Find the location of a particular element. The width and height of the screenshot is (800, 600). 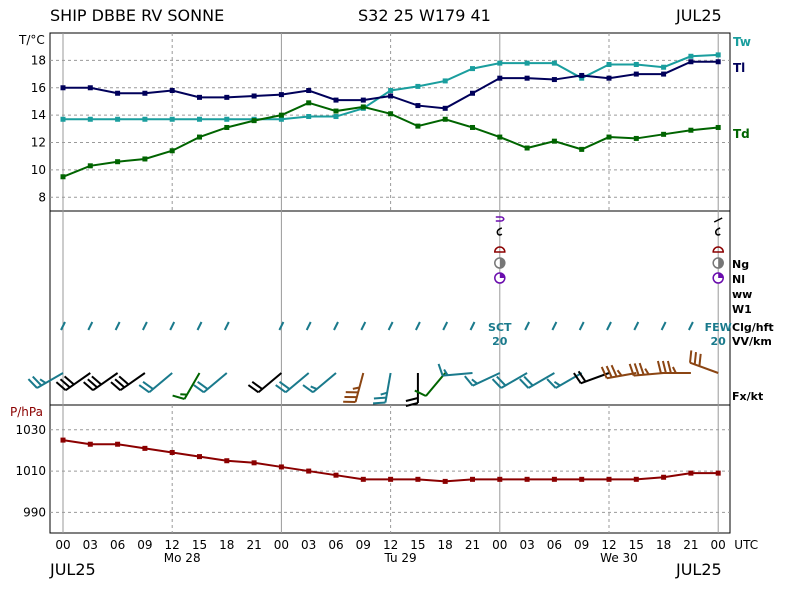

footer-month-right: JUL25 is located at coordinates (699, 569).